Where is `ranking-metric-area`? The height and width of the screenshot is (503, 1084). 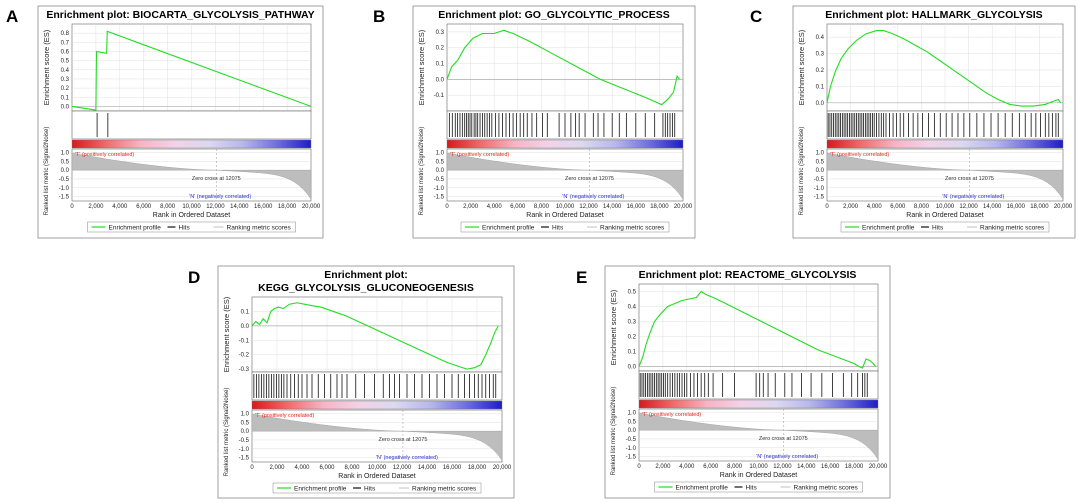
ranking-metric-area is located at coordinates (191, 176).